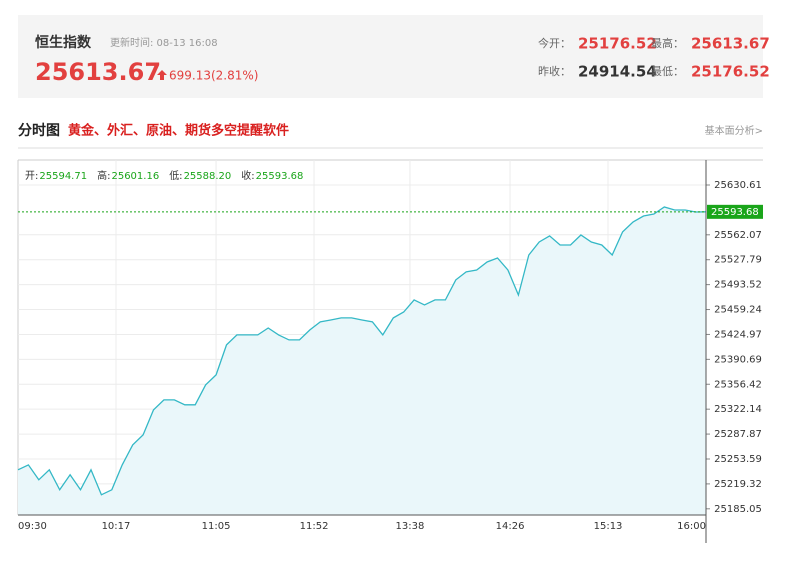 The image size is (800, 576). What do you see at coordinates (390, 56) in the screenshot?
I see `header-box` at bounding box center [390, 56].